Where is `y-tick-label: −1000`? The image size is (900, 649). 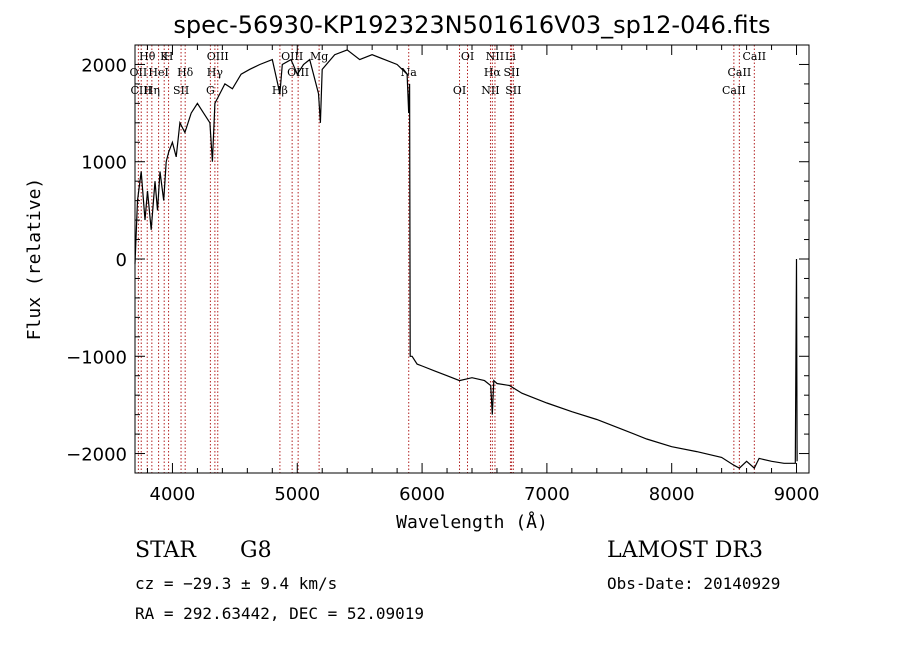 y-tick-label: −1000 is located at coordinates (96, 357).